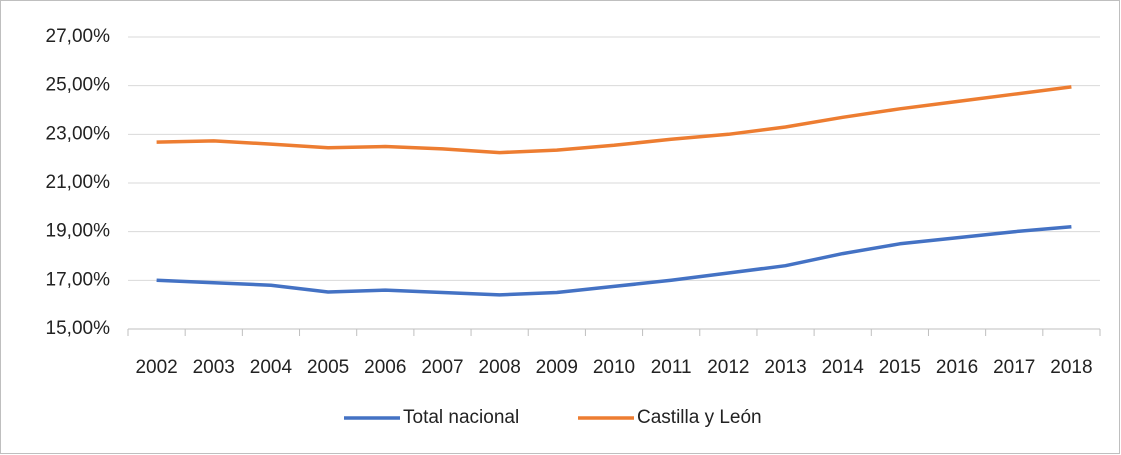 Image resolution: width=1121 pixels, height=455 pixels. What do you see at coordinates (461, 417) in the screenshot?
I see `legend-label: Total nacional` at bounding box center [461, 417].